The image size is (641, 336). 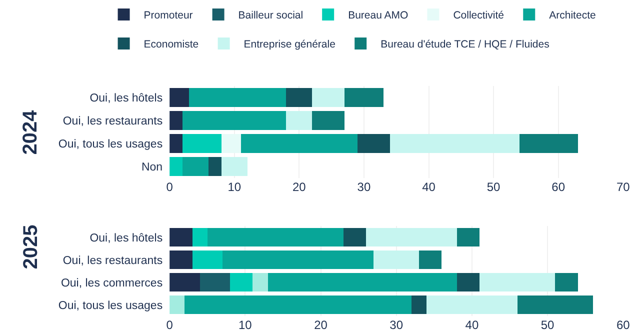 I want to click on legend-label: Collectivité, so click(x=478, y=16).